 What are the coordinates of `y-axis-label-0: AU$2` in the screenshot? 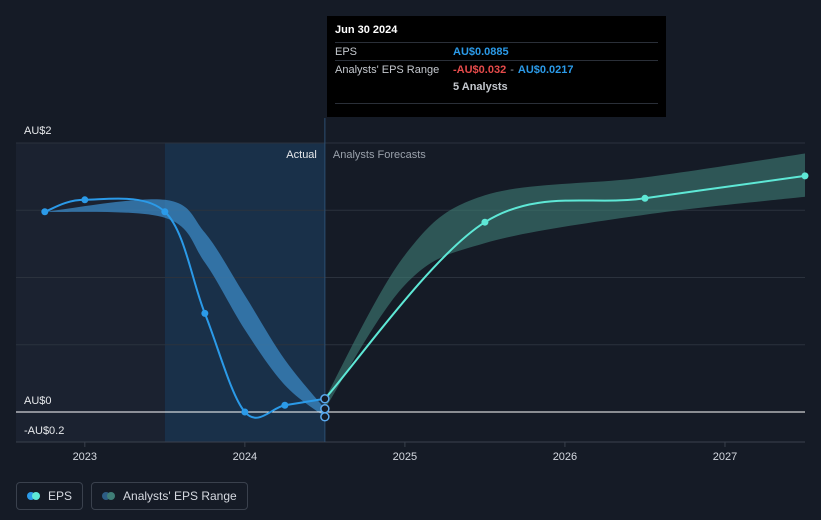 It's located at (38, 131).